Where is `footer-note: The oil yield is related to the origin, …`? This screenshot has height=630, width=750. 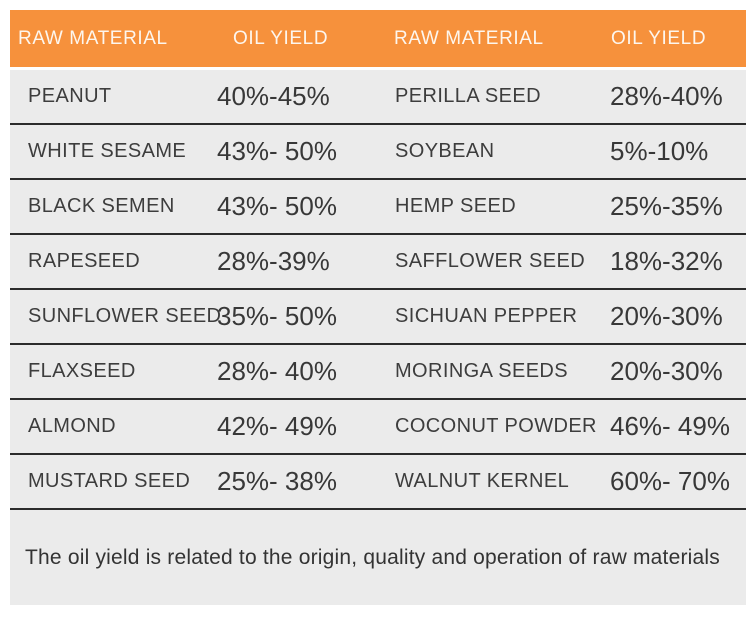
footer-note: The oil yield is related to the origin, … is located at coordinates (372, 557).